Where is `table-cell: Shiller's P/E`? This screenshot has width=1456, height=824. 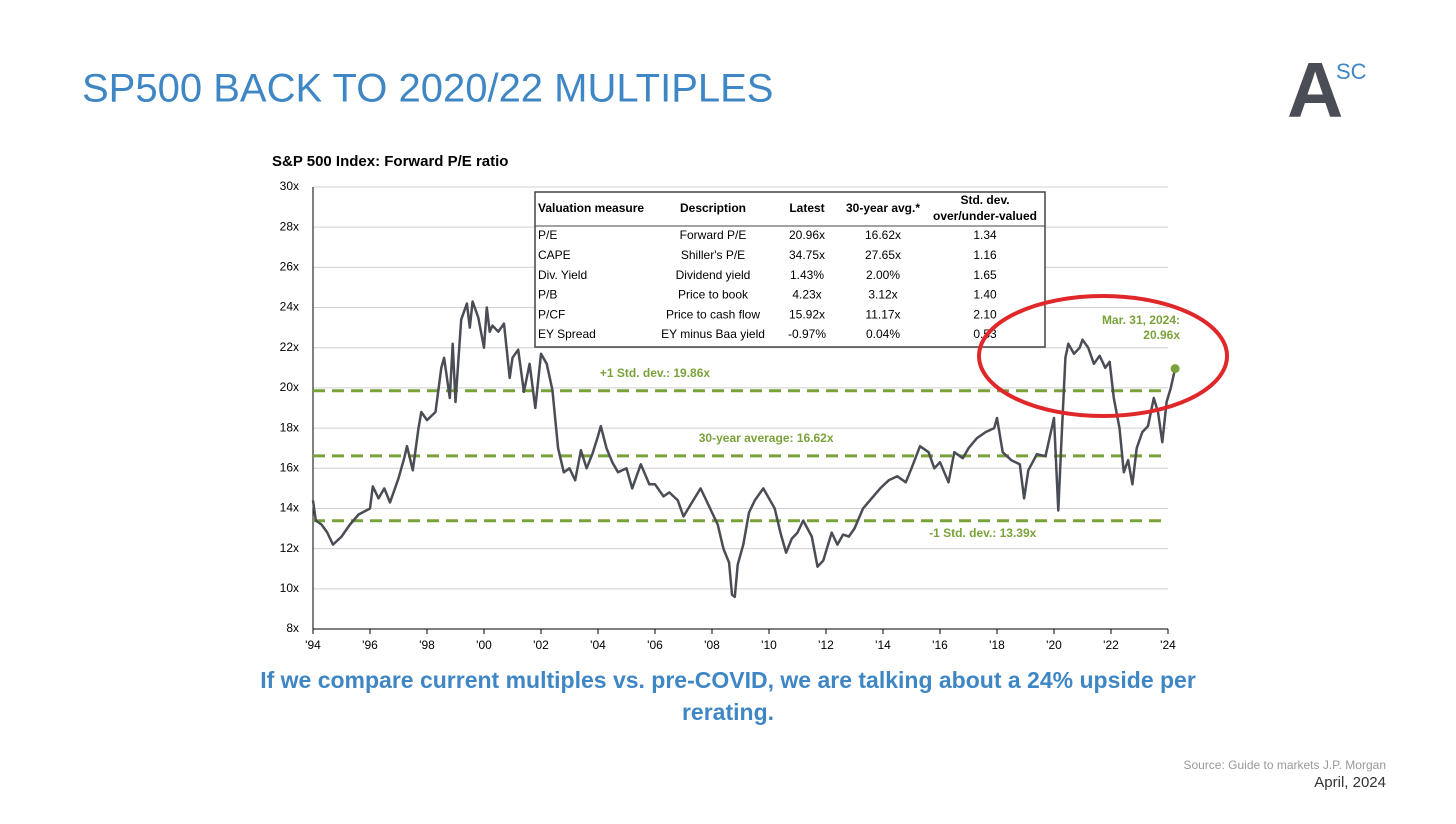 table-cell: Shiller's P/E is located at coordinates (713, 255).